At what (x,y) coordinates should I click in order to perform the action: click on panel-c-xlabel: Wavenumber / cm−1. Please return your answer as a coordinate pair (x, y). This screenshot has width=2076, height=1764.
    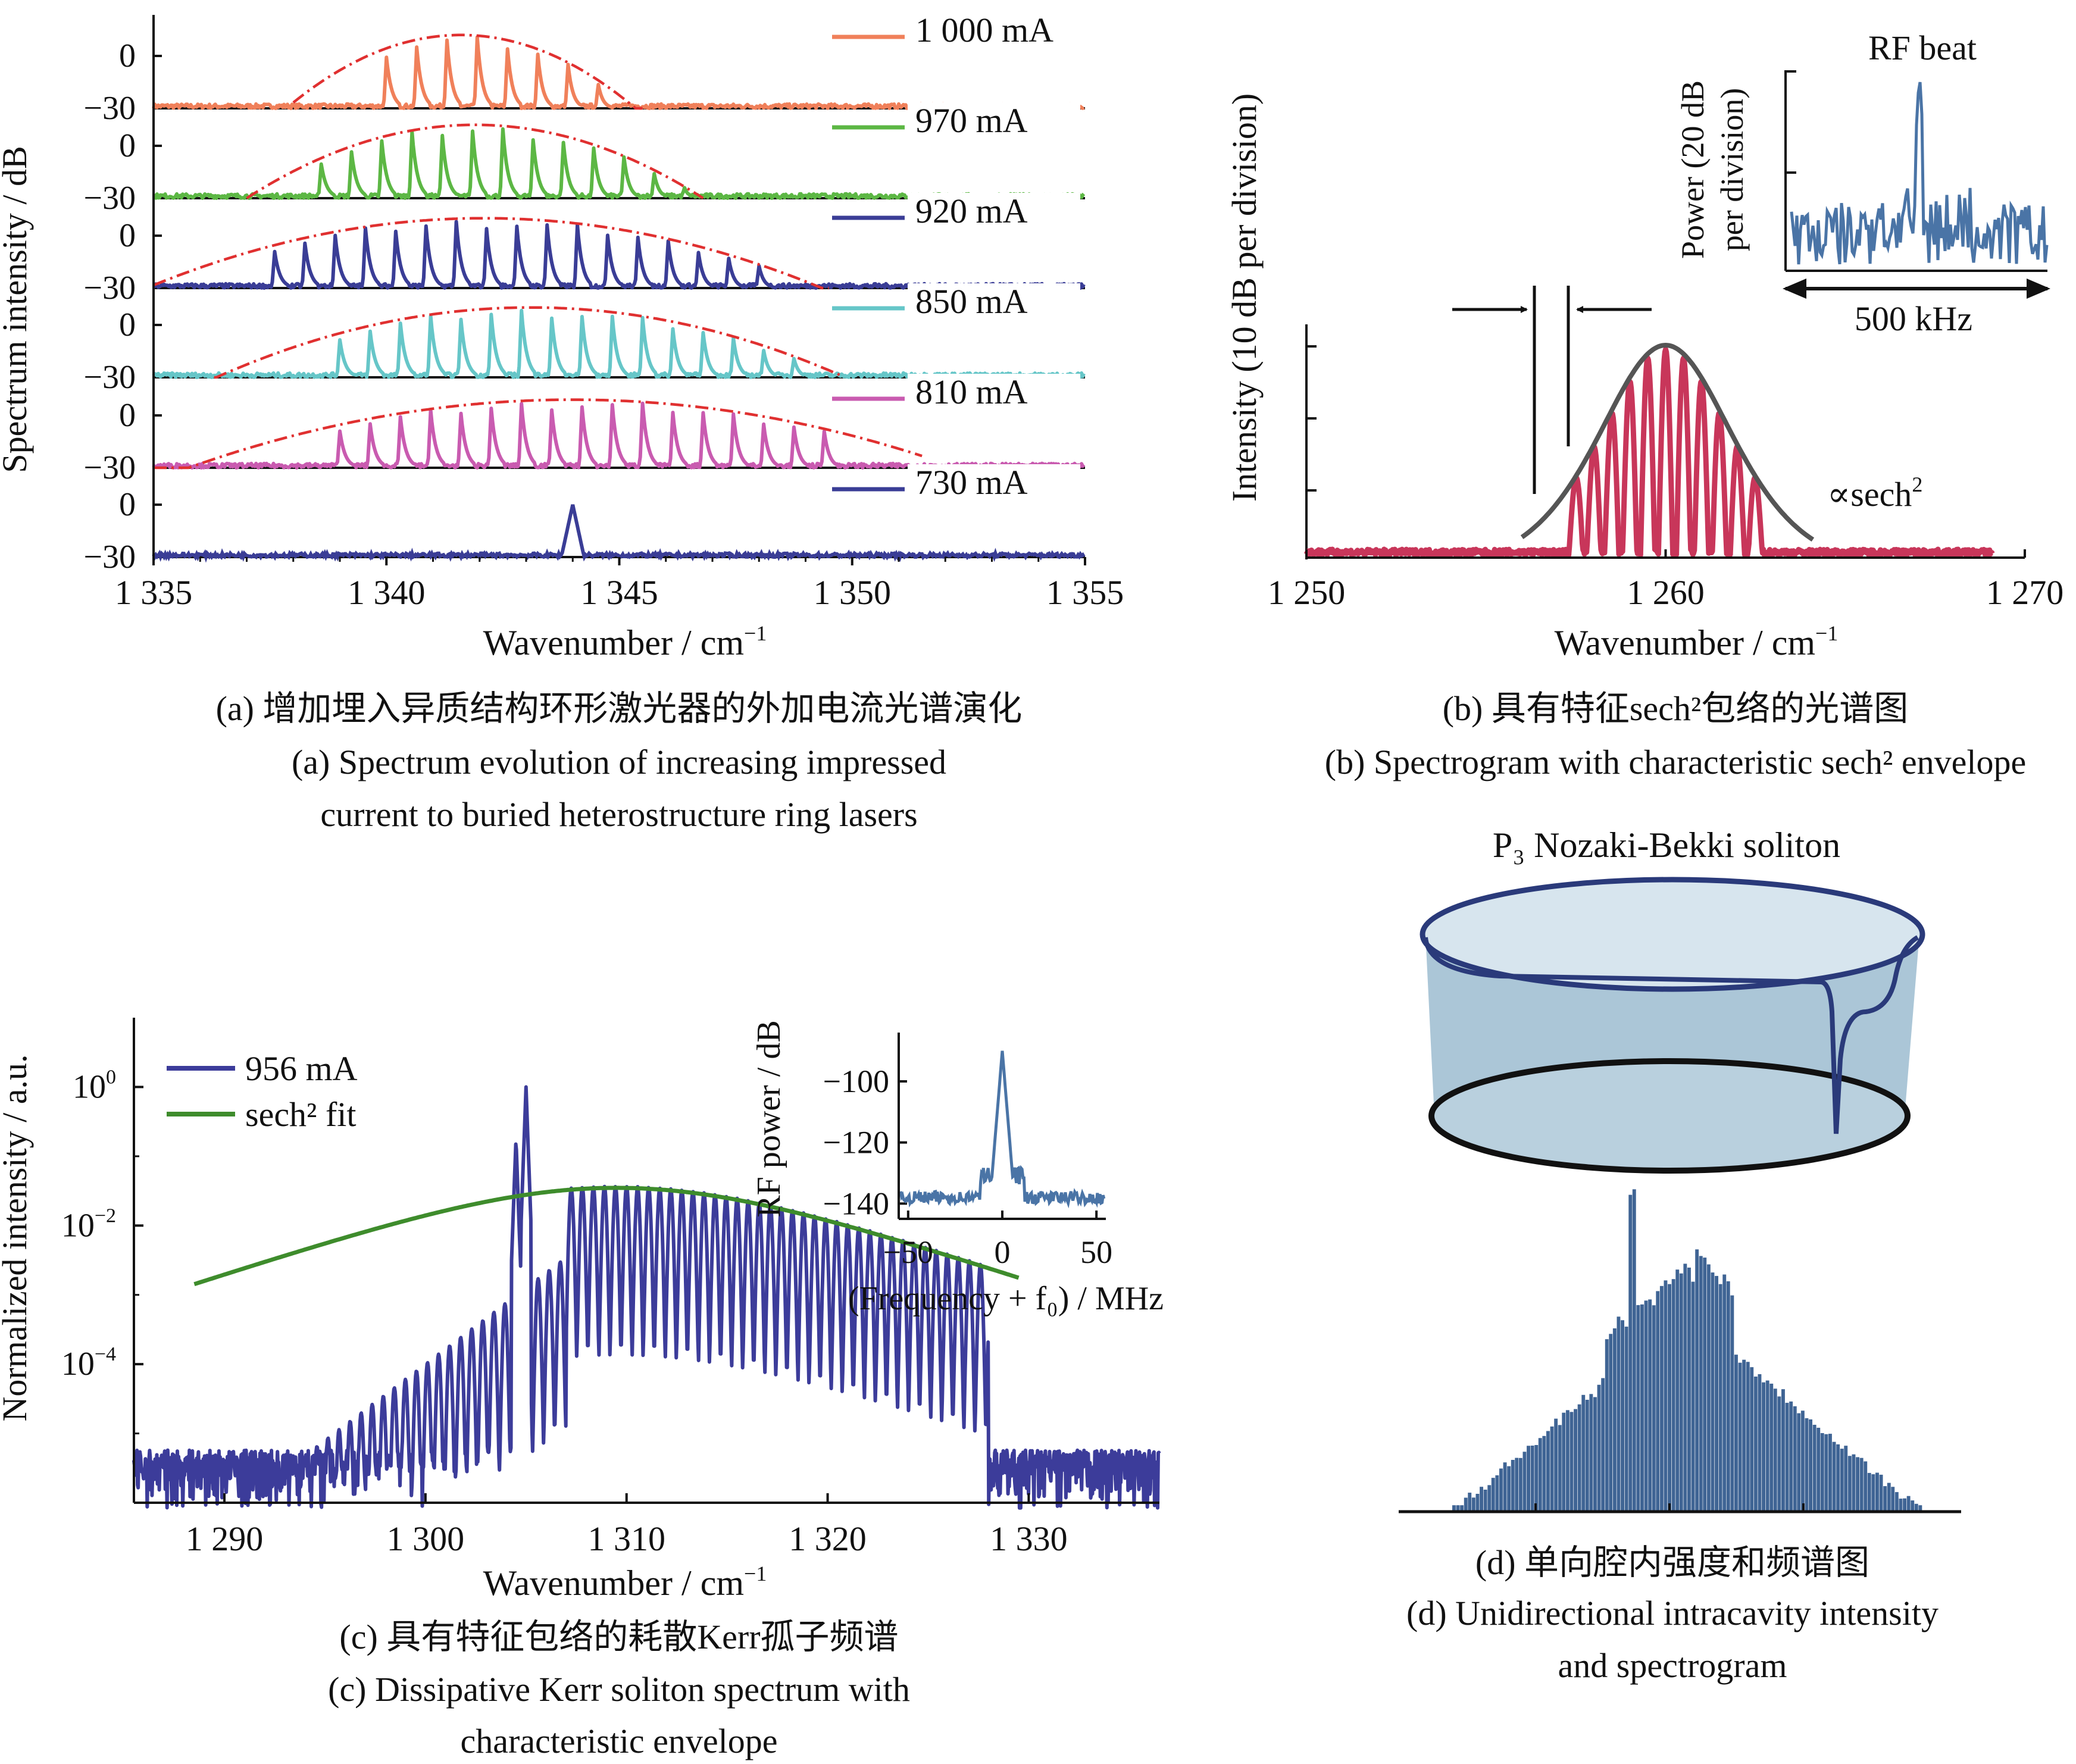
    Looking at the image, I should click on (625, 1582).